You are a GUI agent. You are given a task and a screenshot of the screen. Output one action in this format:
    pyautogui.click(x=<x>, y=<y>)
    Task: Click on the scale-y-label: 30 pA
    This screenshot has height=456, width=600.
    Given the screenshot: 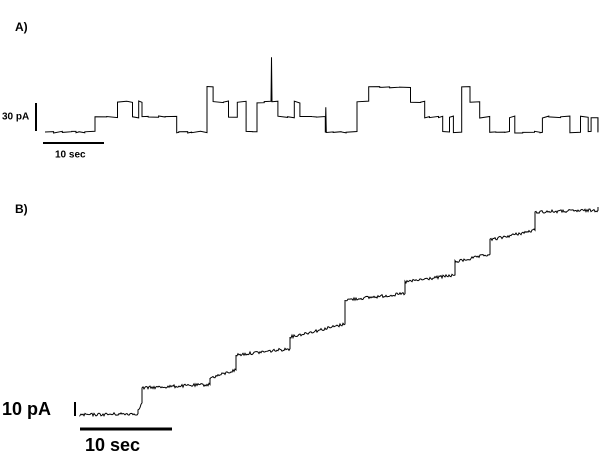 What is the action you would take?
    pyautogui.click(x=15, y=117)
    